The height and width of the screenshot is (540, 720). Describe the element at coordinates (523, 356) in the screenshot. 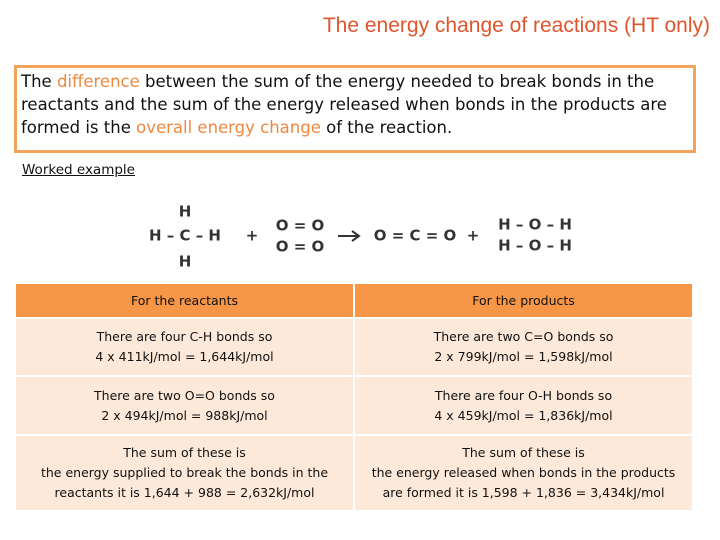

I see `cell-line: 2 x 799kJ/mol = 1,598kJ/mol` at that location.